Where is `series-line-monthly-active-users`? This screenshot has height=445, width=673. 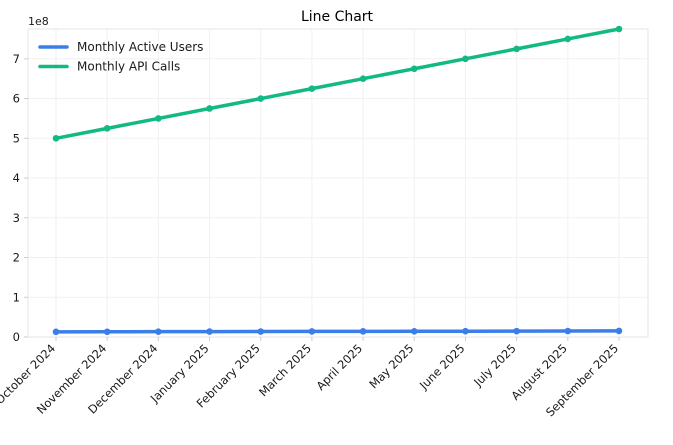 series-line-monthly-active-users is located at coordinates (337, 331).